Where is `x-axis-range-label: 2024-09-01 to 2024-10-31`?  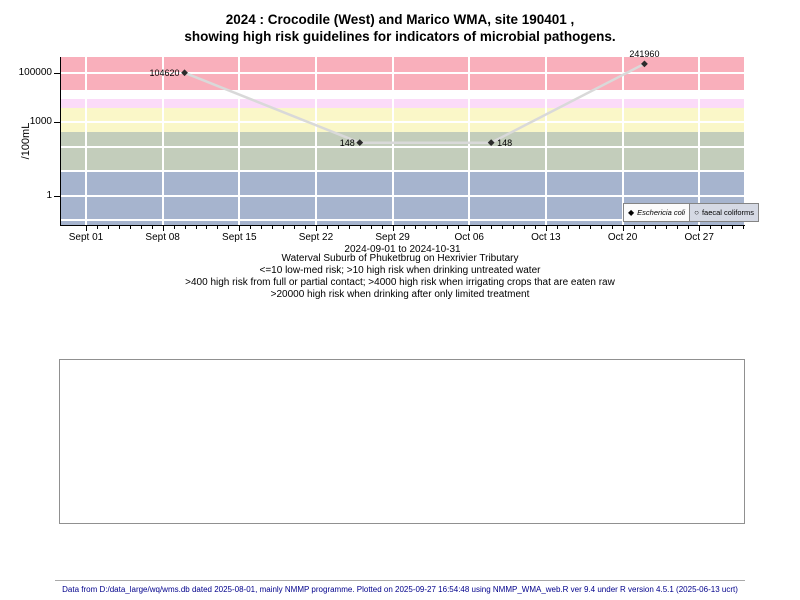
x-axis-range-label: 2024-09-01 to 2024-10-31 is located at coordinates (402, 249).